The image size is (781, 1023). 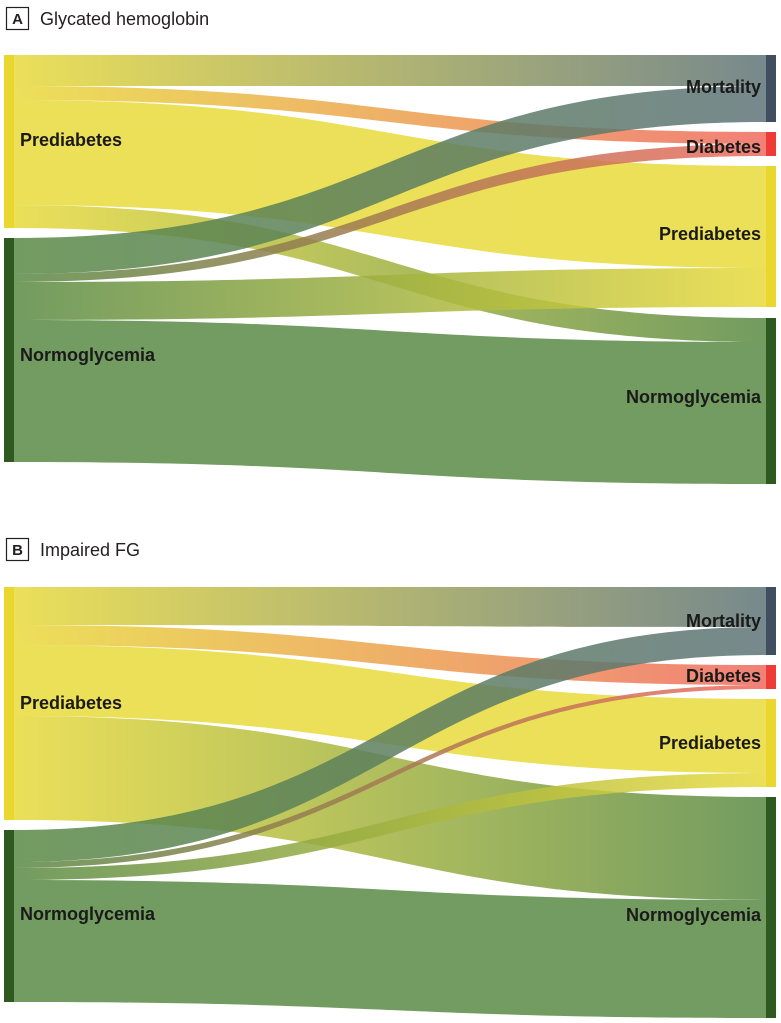 I want to click on panel-a-target-node-mortality, so click(x=771, y=88).